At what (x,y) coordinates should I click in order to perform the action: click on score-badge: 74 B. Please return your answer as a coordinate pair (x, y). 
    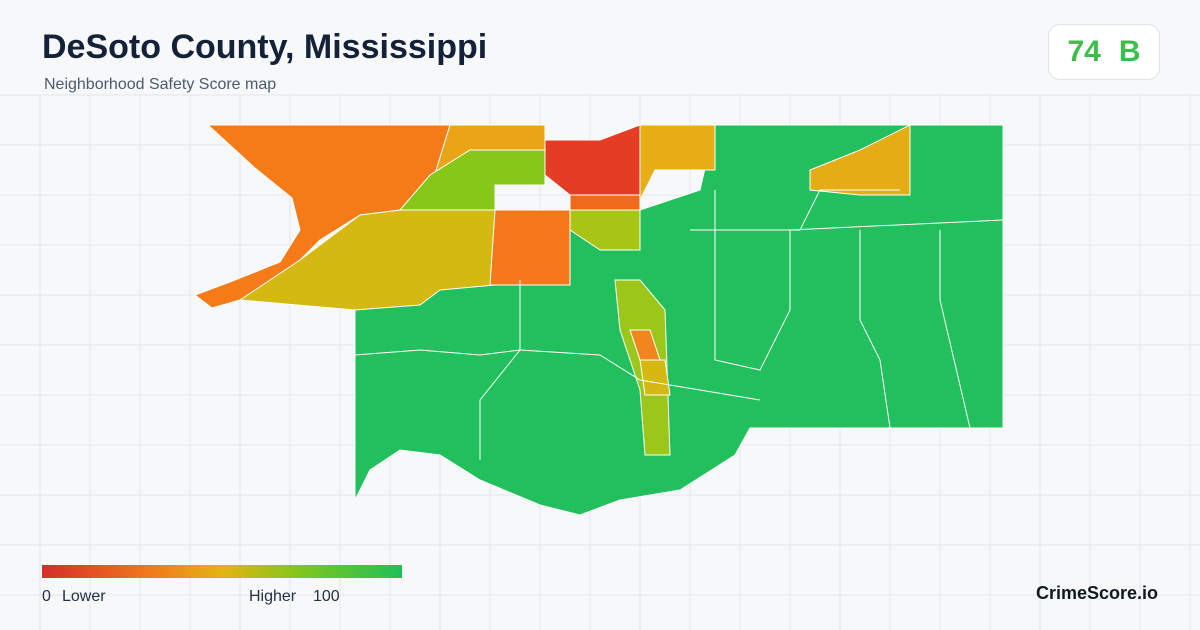
    Looking at the image, I should click on (1104, 52).